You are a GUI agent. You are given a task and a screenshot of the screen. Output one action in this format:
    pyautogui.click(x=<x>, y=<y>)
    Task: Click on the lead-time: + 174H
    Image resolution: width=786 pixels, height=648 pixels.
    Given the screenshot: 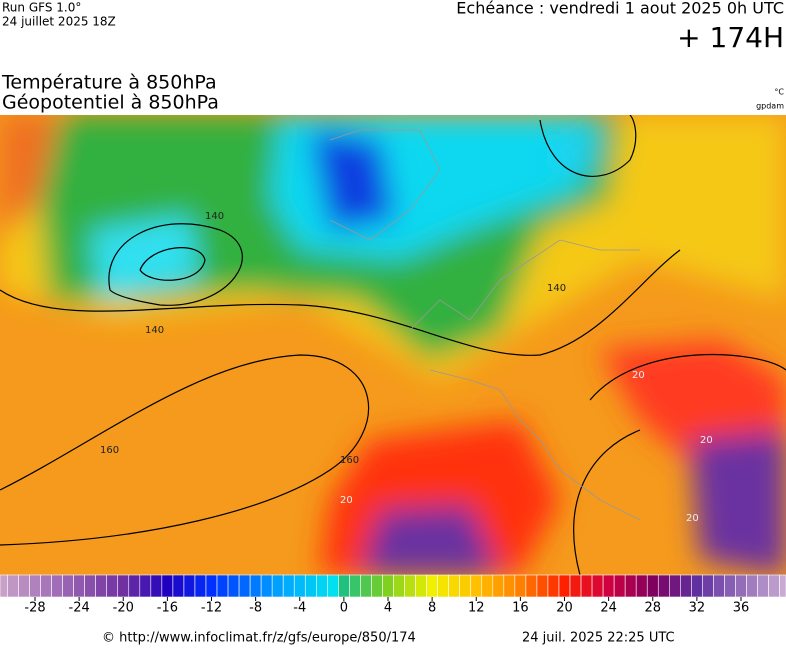 What is the action you would take?
    pyautogui.click(x=730, y=37)
    